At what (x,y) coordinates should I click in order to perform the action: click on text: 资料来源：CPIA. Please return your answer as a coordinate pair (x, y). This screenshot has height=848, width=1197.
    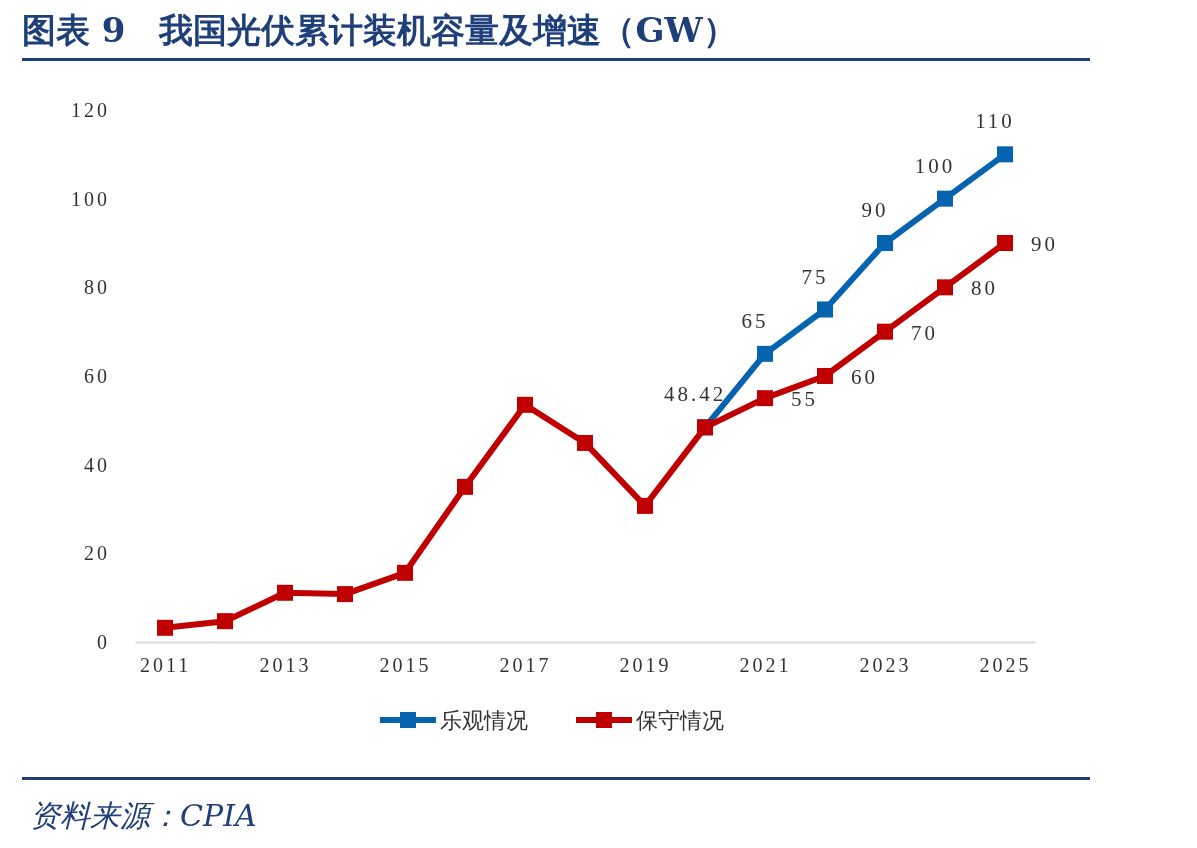
    Looking at the image, I should click on (143, 815).